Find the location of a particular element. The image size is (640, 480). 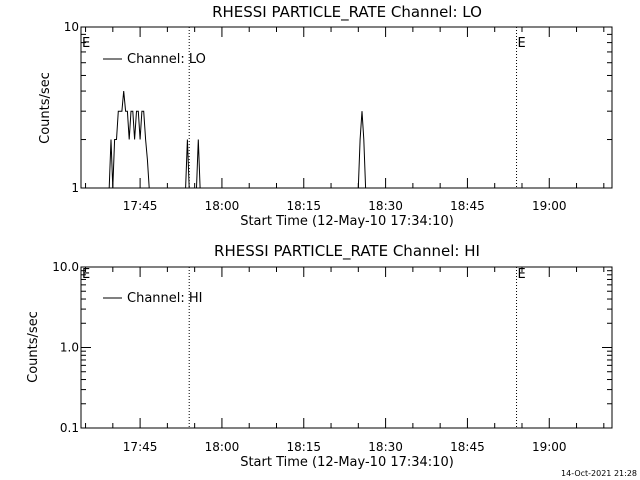

chart-title: RHESSI PARTICLE_RATE Channel: HI is located at coordinates (347, 251).